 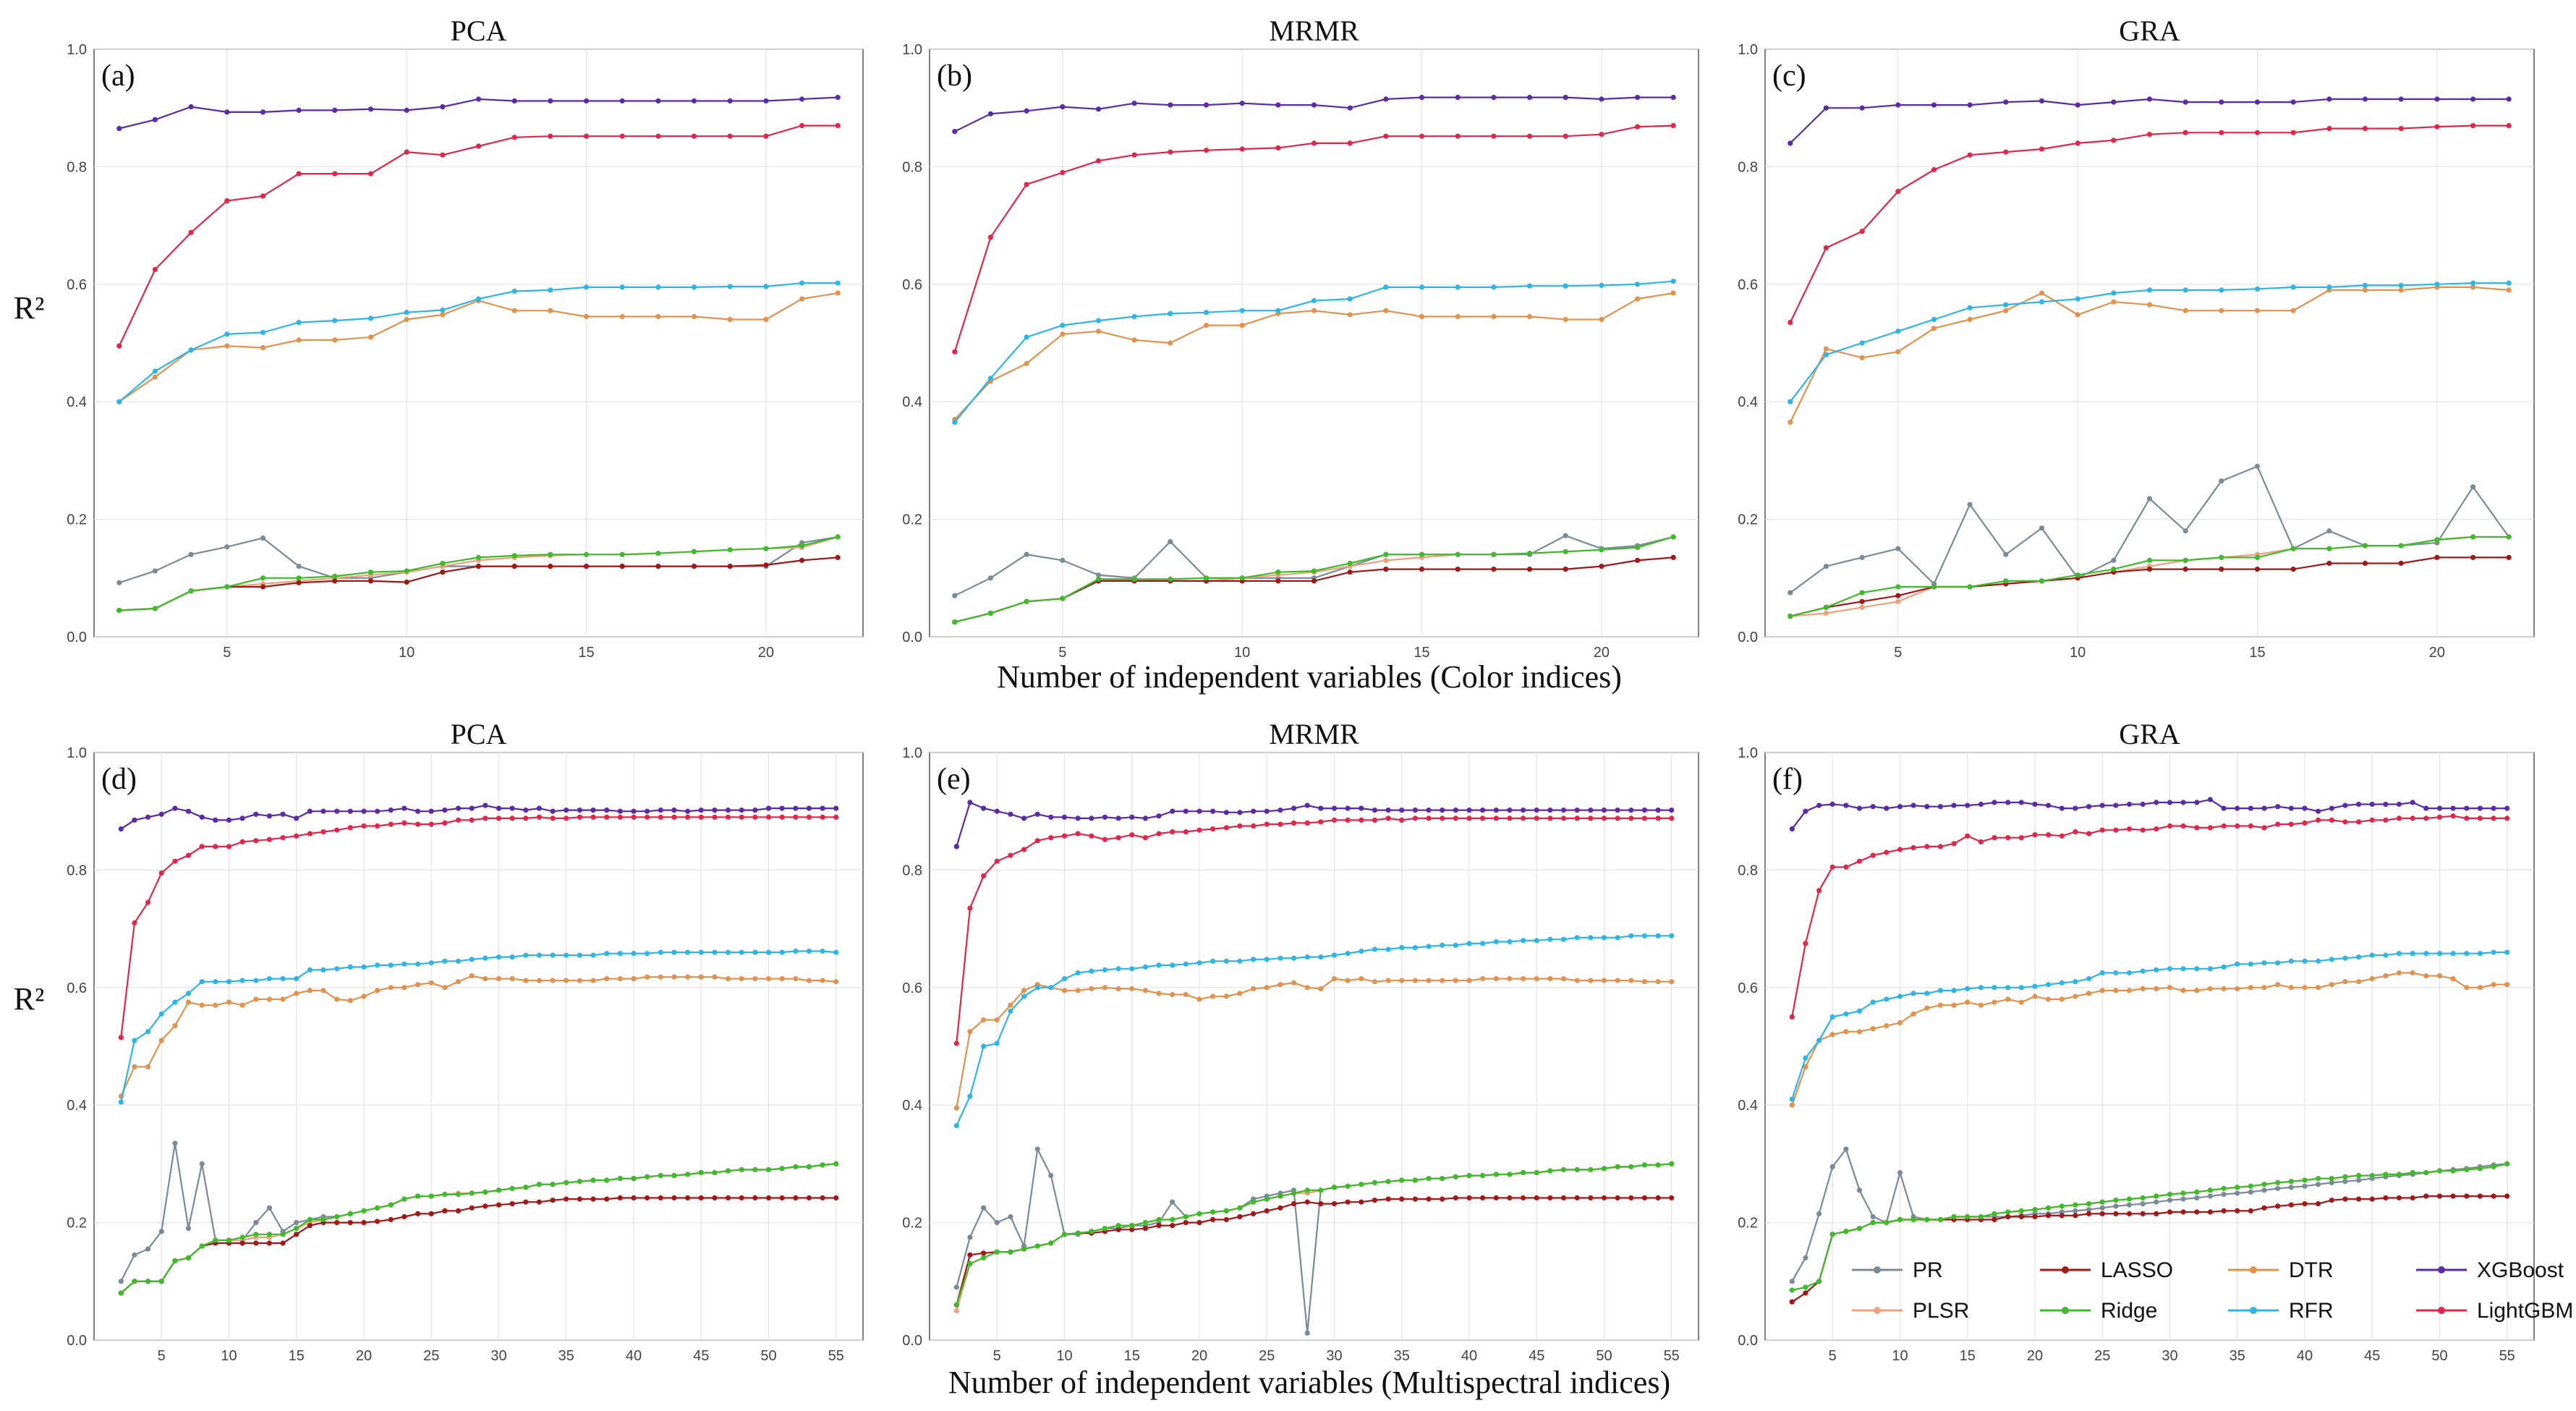 What do you see at coordinates (1314, 734) in the screenshot?
I see `panel-title: MRMR` at bounding box center [1314, 734].